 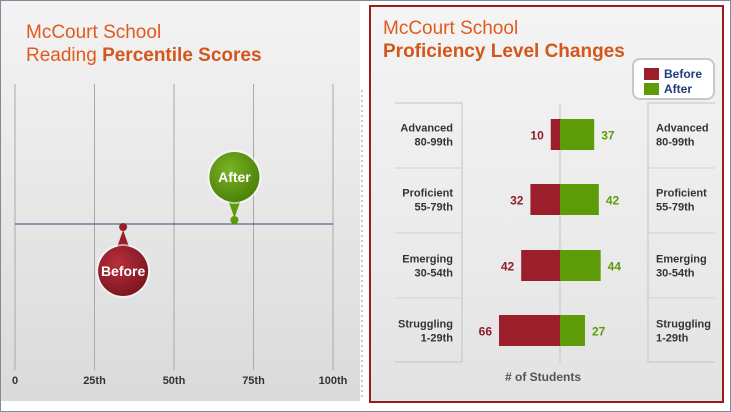 I want to click on x-tick-label: 50th, so click(x=174, y=381).